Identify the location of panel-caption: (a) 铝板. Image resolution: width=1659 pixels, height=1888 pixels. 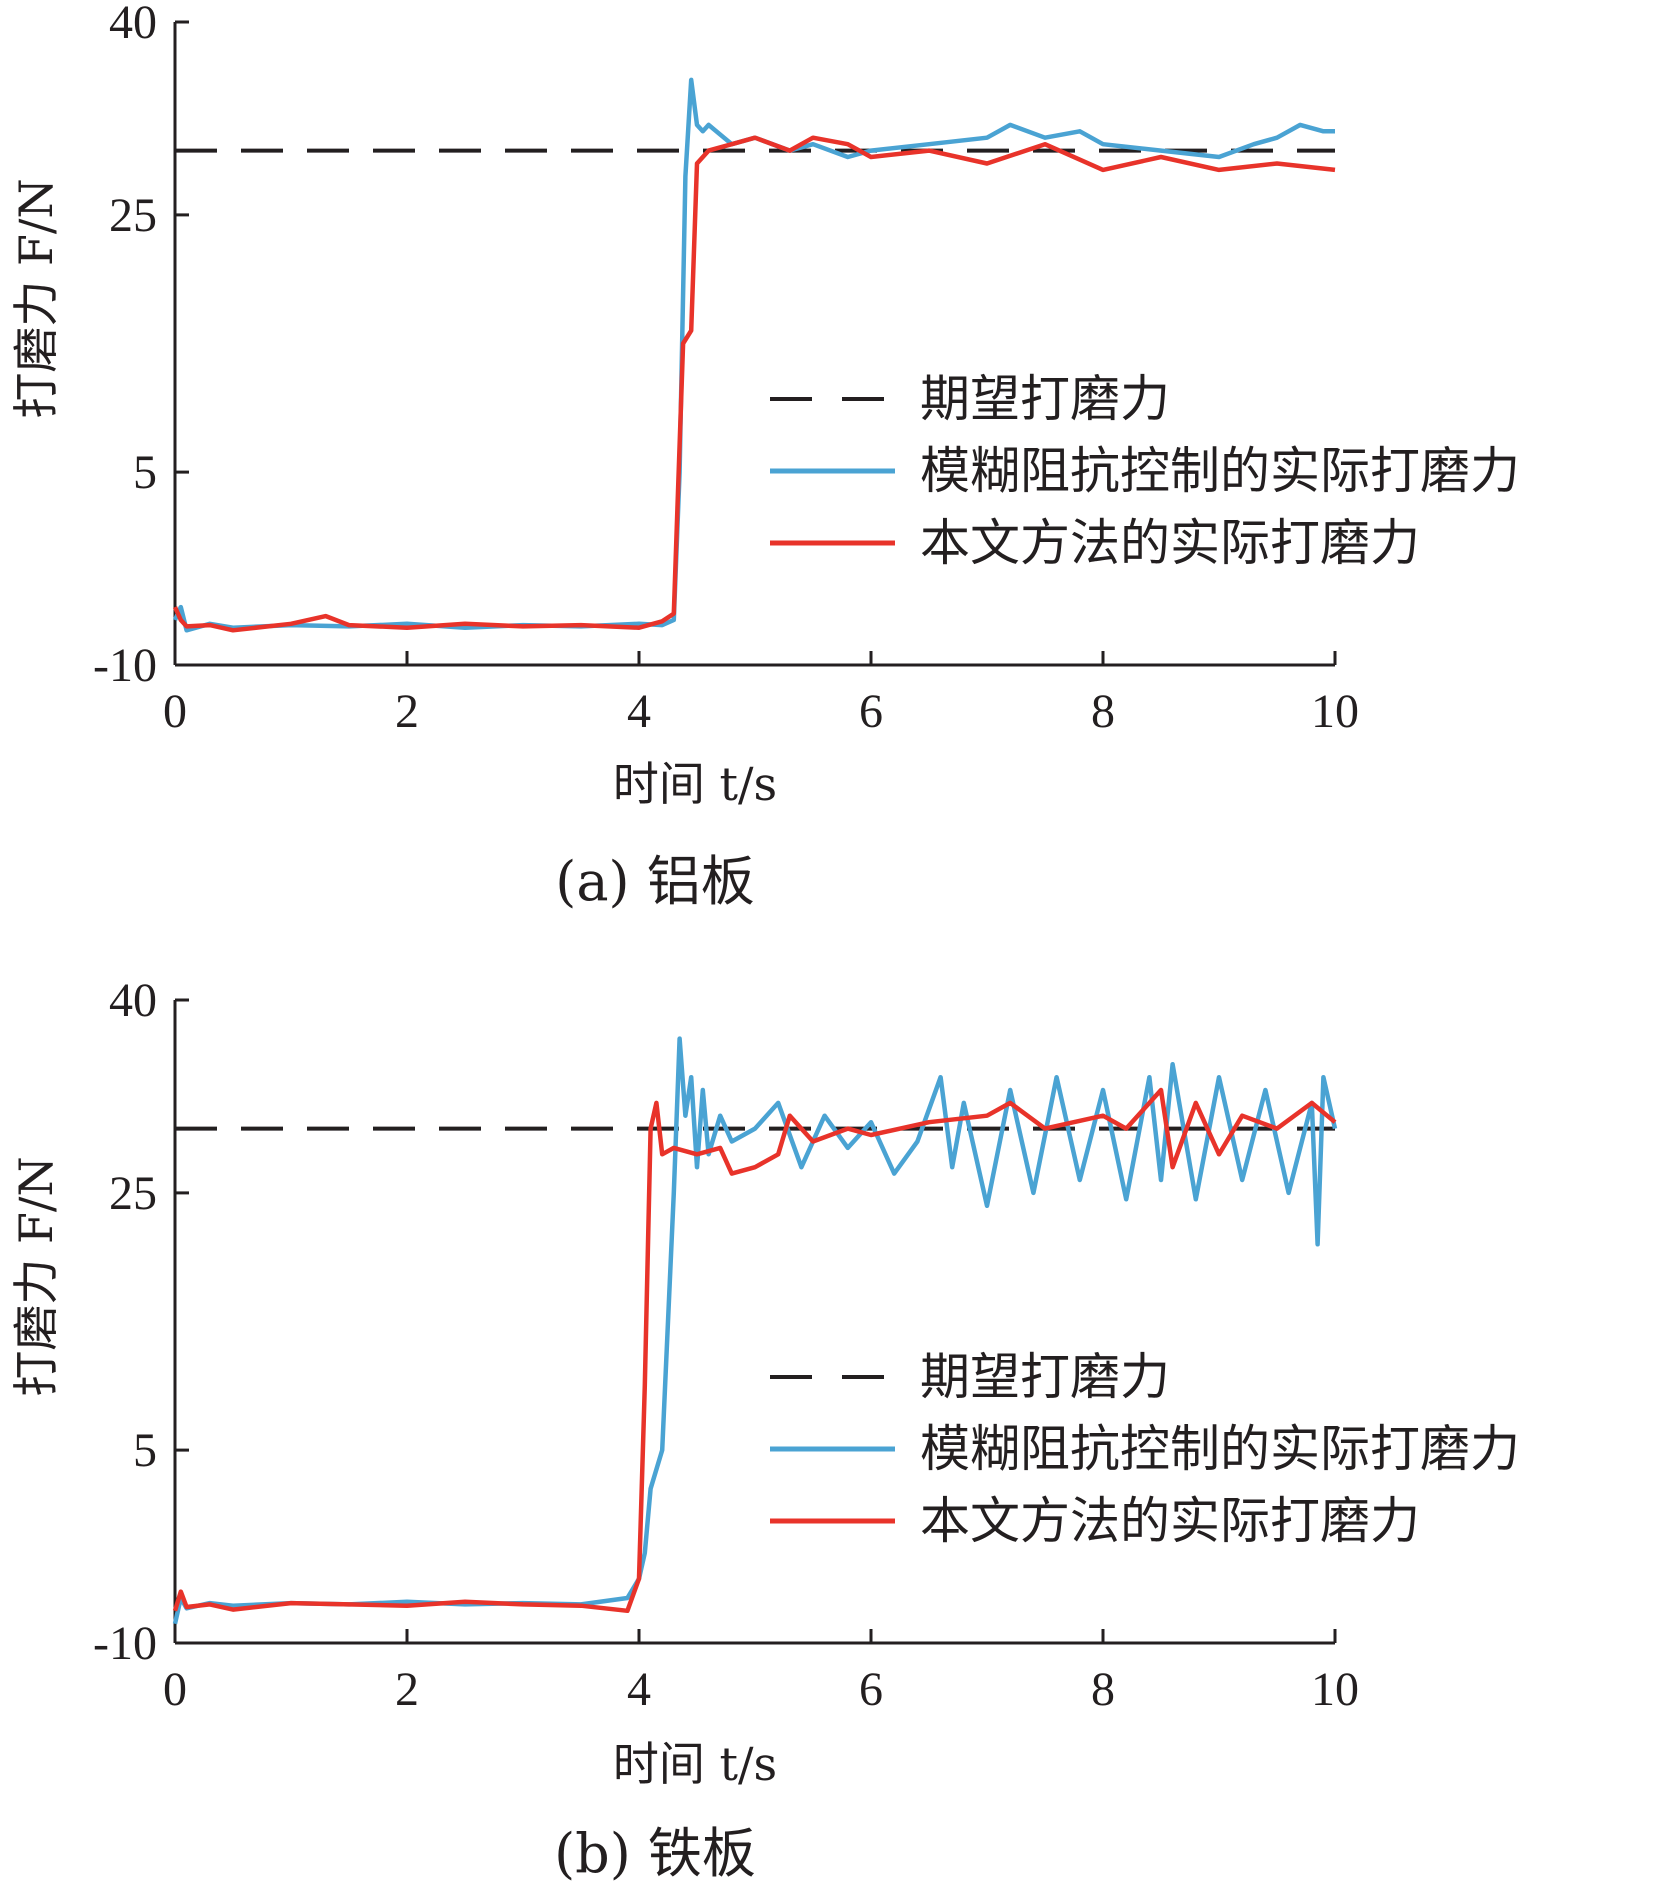
(655, 881).